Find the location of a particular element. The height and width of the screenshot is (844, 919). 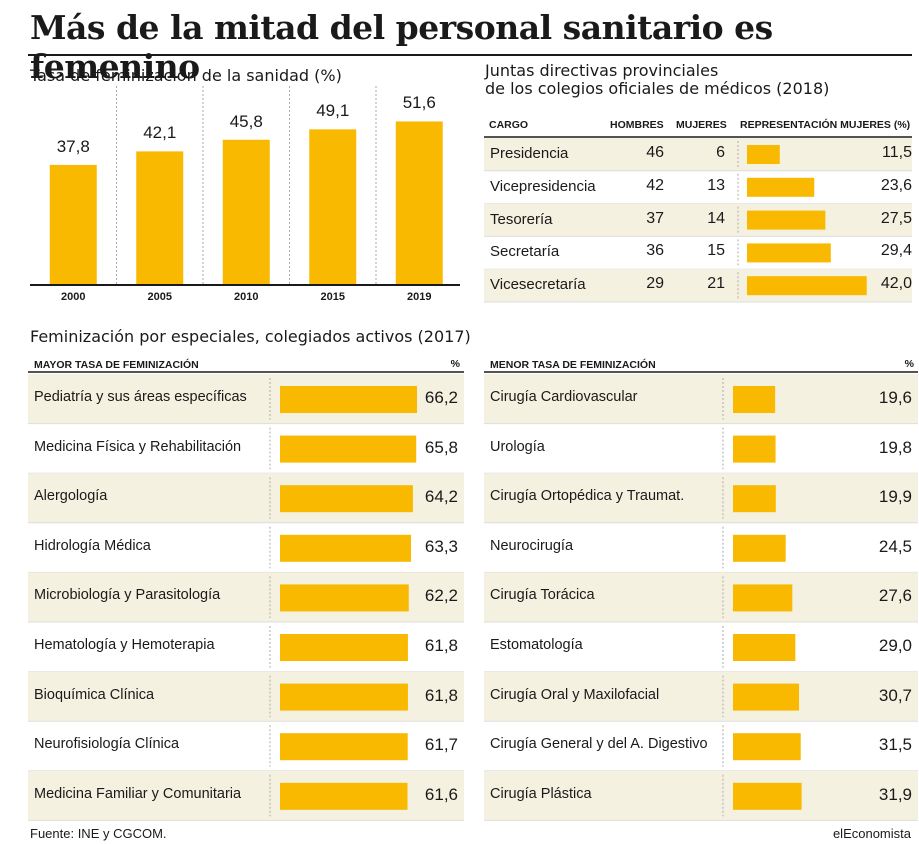

table-cell-cargo: Presidencia is located at coordinates (529, 153).